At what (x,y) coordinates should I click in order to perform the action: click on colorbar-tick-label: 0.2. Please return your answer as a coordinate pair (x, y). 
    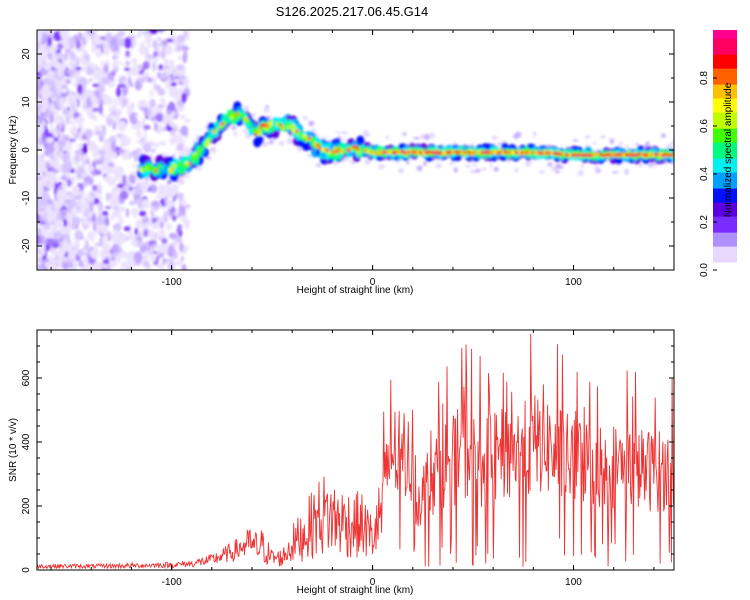
    Looking at the image, I should click on (704, 222).